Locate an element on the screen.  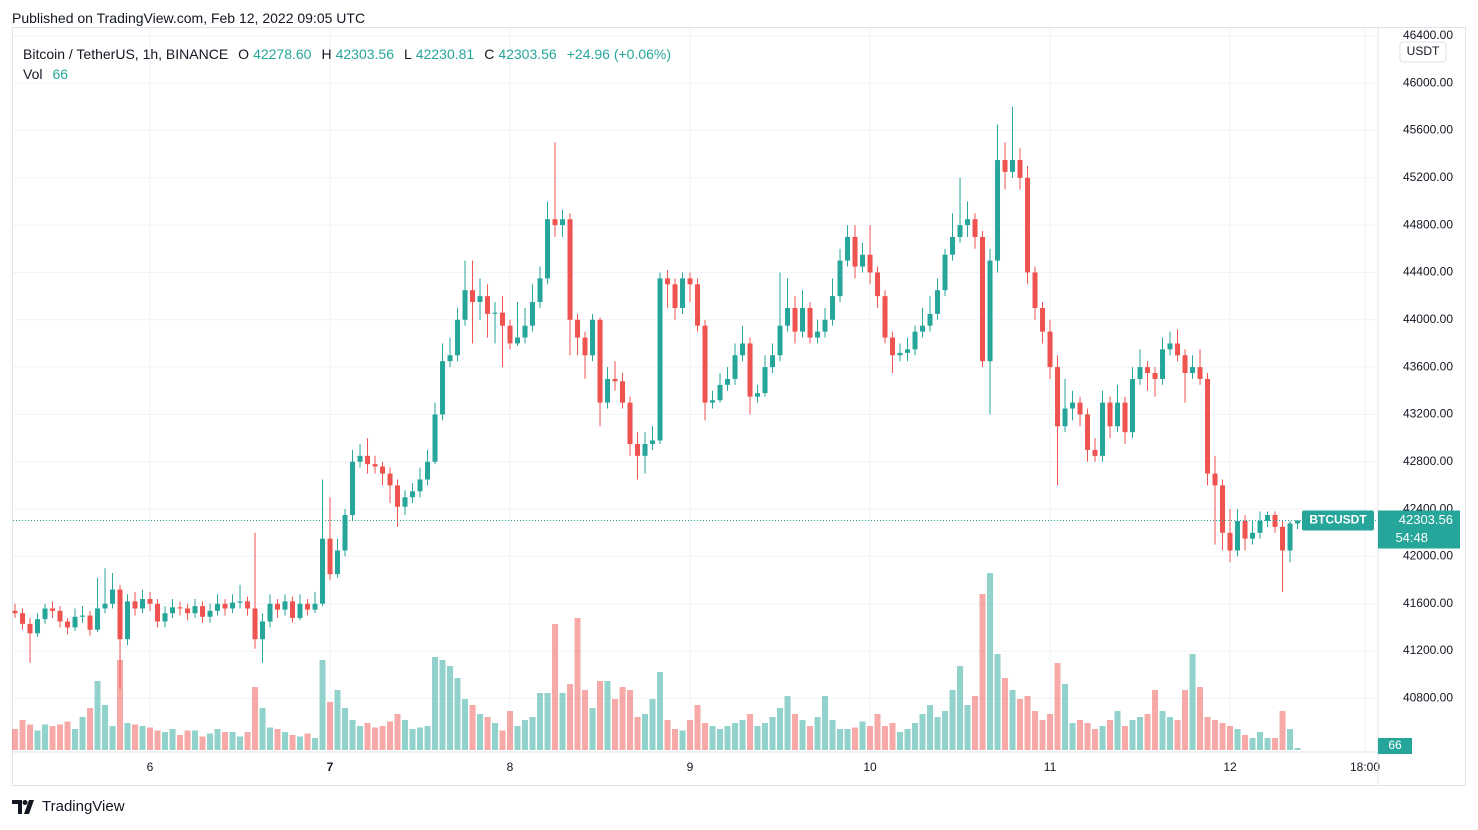
currency-bg is located at coordinates (1423, 52).